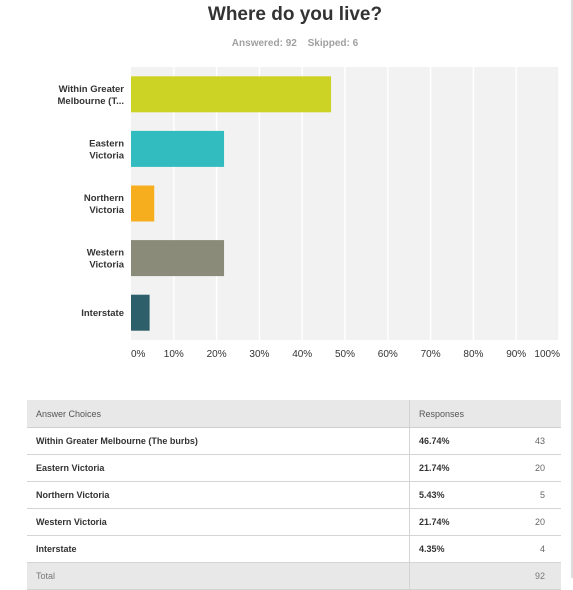 The image size is (573, 590). I want to click on header-answer-choices: Answer Choices, so click(218, 414).